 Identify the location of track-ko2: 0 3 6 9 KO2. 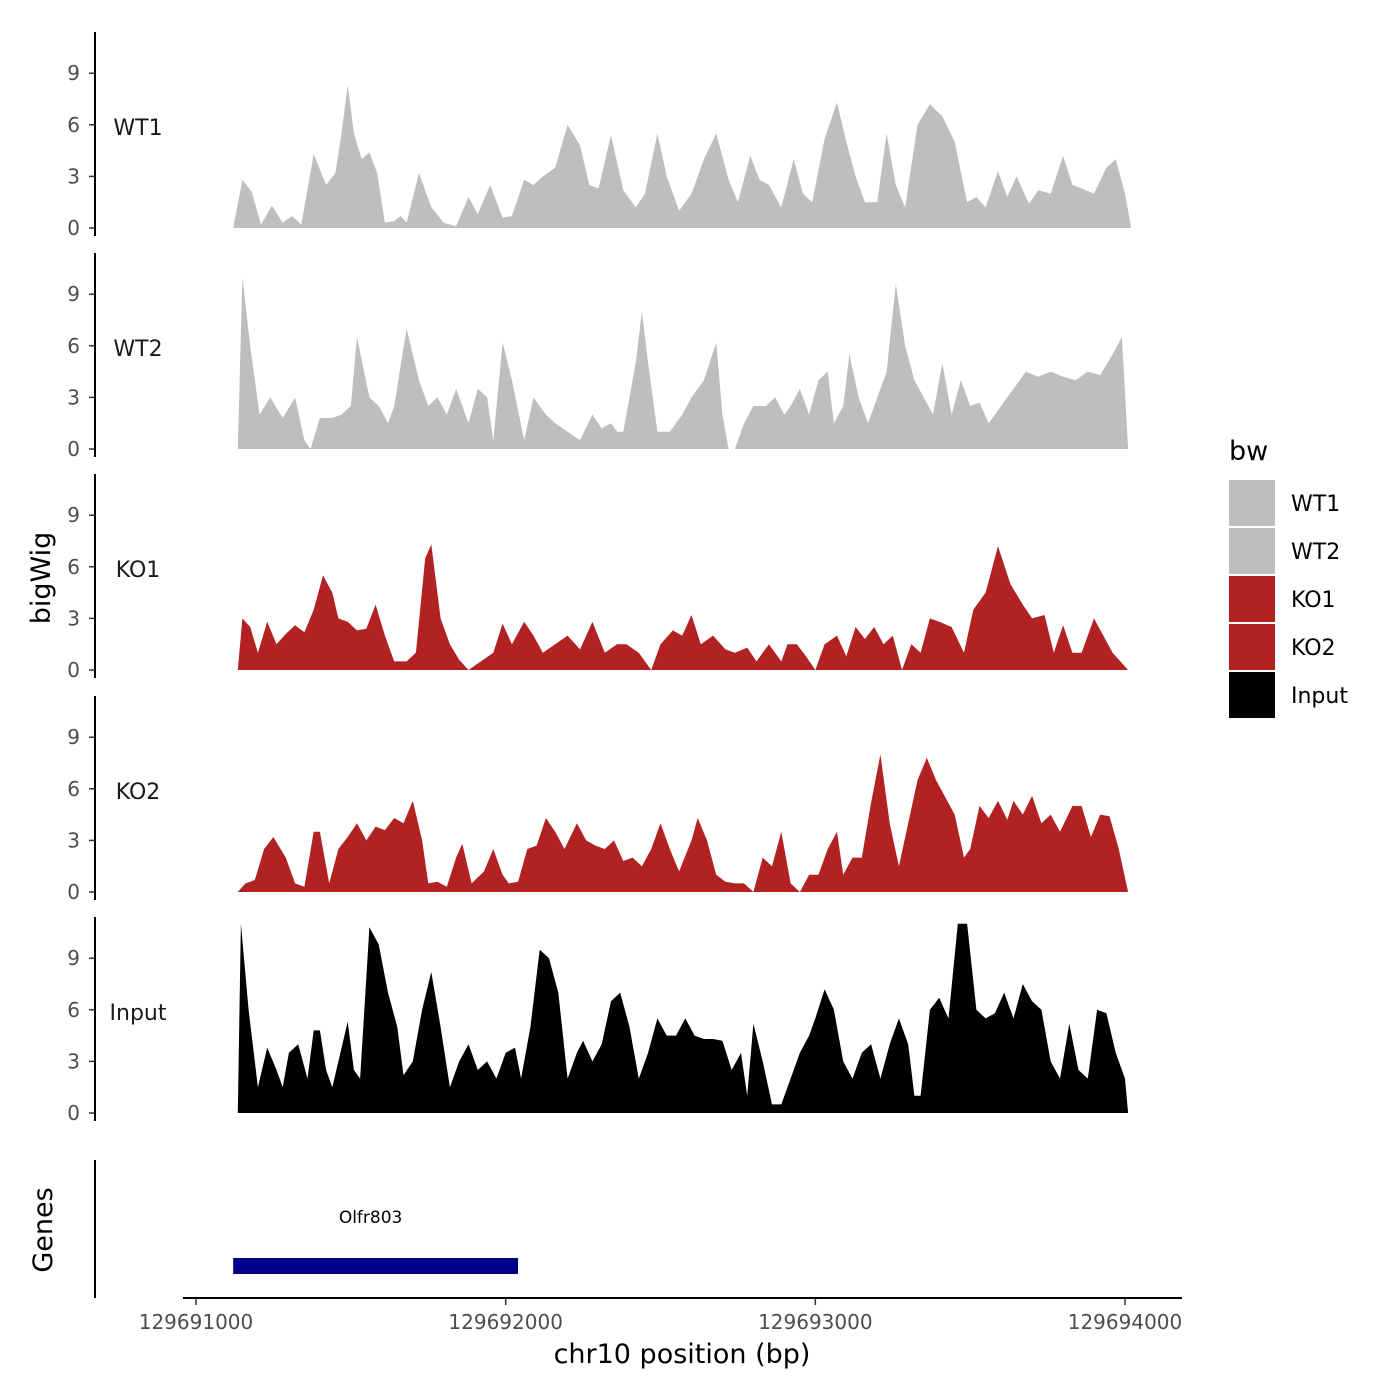
(598, 800).